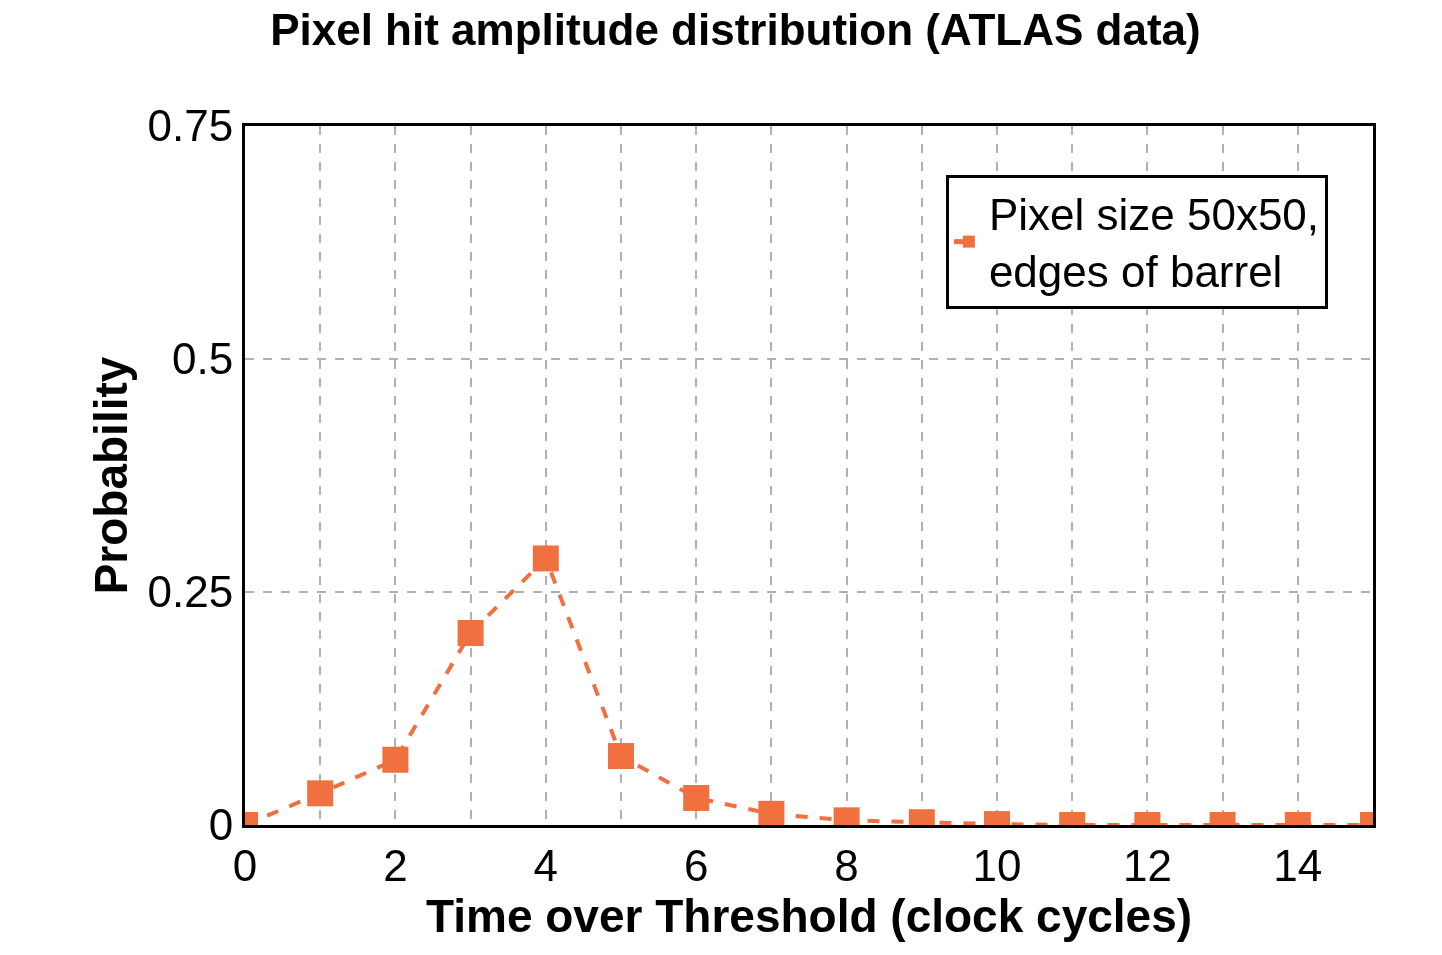 The image size is (1442, 955). What do you see at coordinates (203, 359) in the screenshot?
I see `y-tick-label: 0.5` at bounding box center [203, 359].